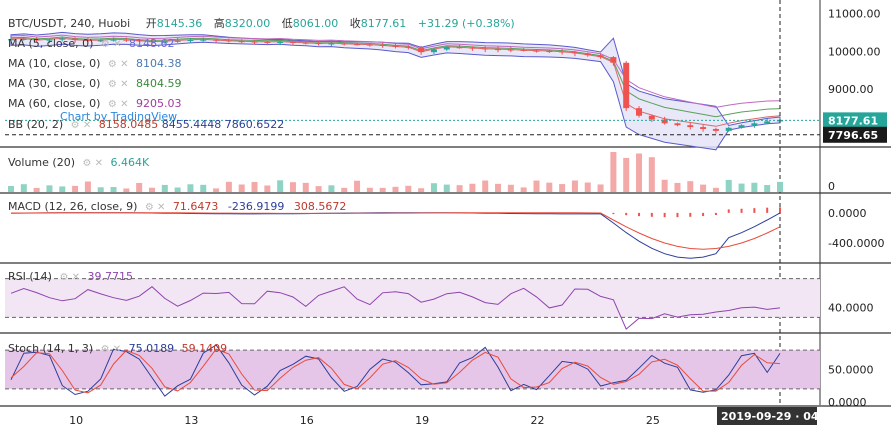  I want to click on rsi-legend: RSI (14) ⚙ ✕ 39.7715, so click(70, 276).